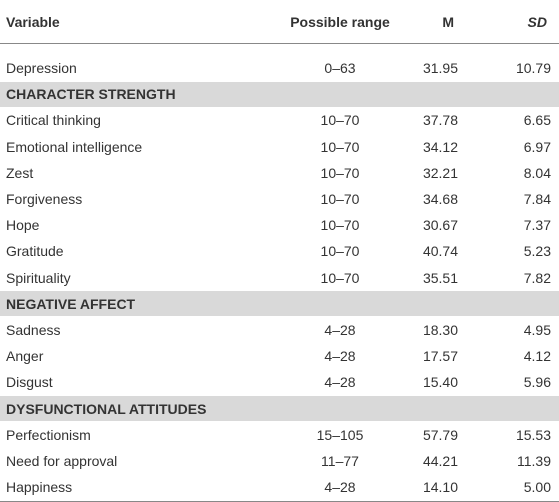  I want to click on row-label: Anger, so click(25, 356).